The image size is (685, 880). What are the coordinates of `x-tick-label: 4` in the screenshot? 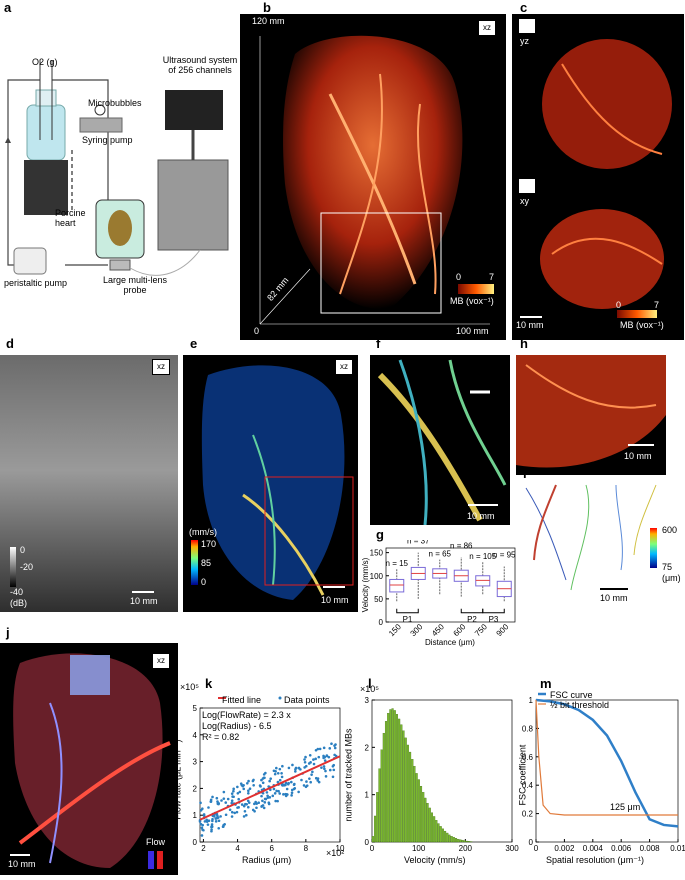 It's located at (237, 848).